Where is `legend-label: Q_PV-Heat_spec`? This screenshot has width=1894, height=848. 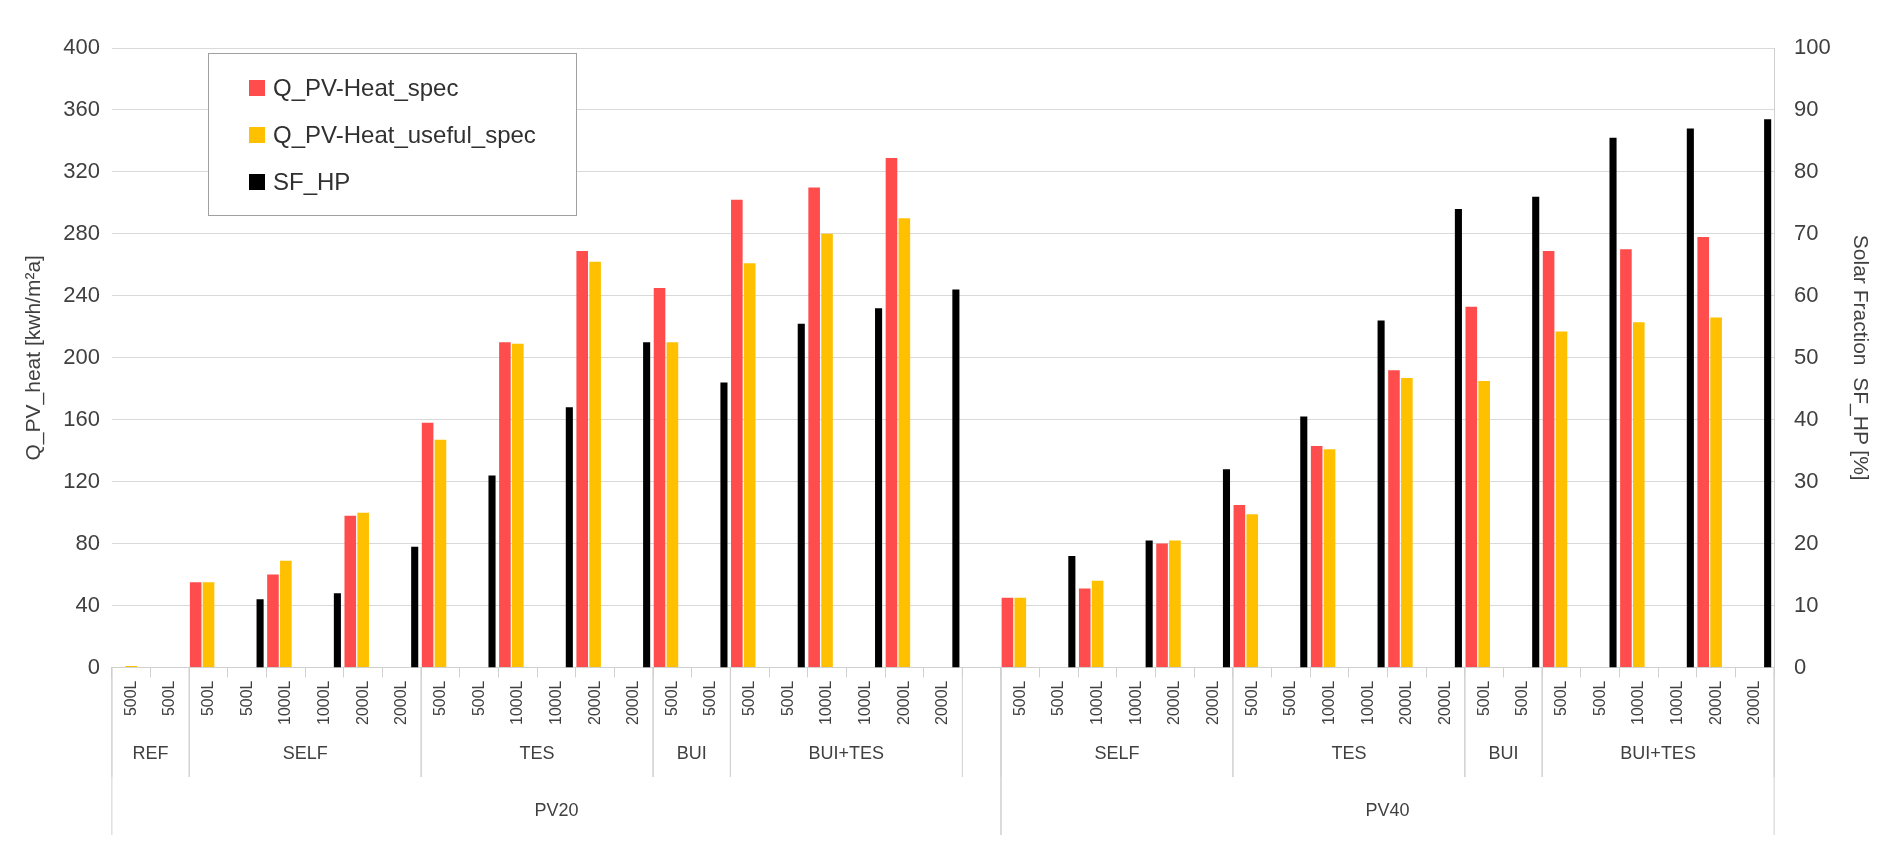 legend-label: Q_PV-Heat_spec is located at coordinates (366, 88).